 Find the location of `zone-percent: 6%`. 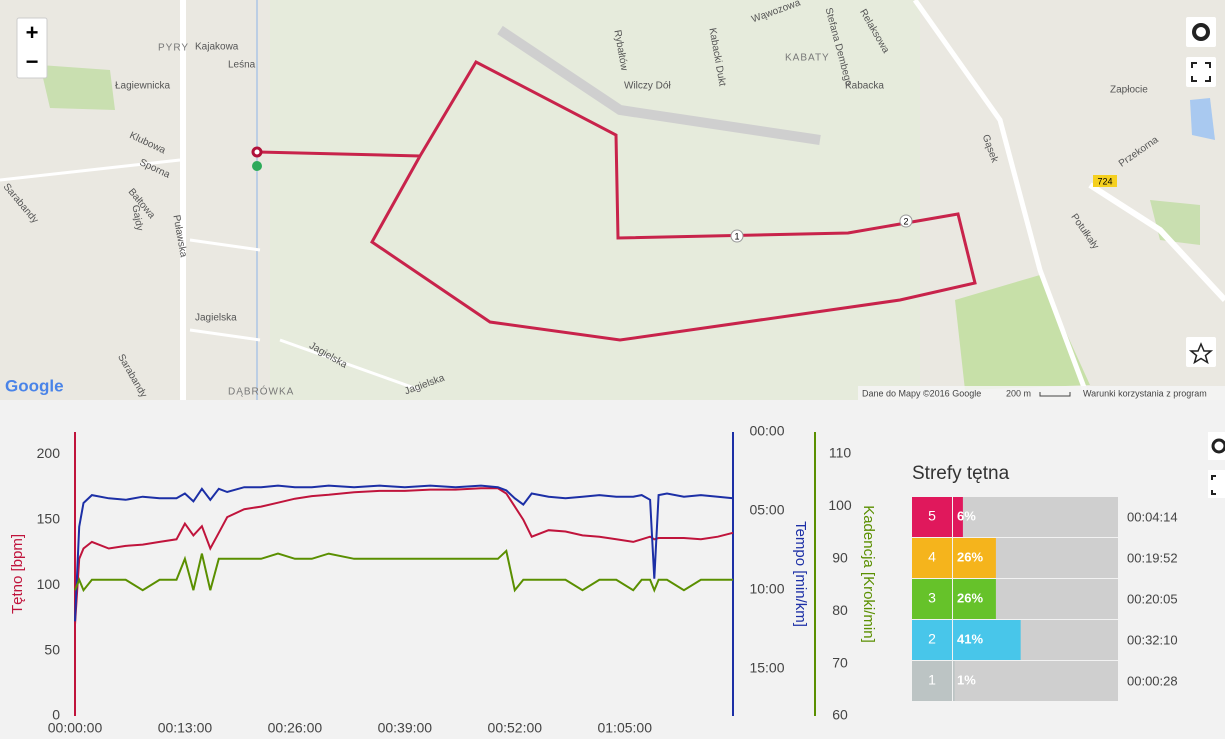

zone-percent: 6% is located at coordinates (966, 515).